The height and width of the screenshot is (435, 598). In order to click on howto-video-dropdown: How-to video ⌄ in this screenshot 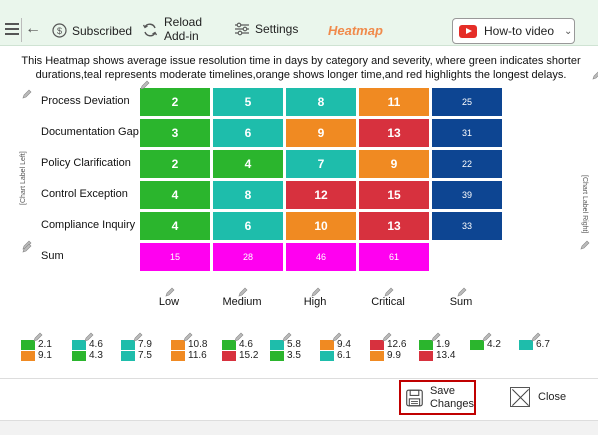, I will do `click(513, 31)`.